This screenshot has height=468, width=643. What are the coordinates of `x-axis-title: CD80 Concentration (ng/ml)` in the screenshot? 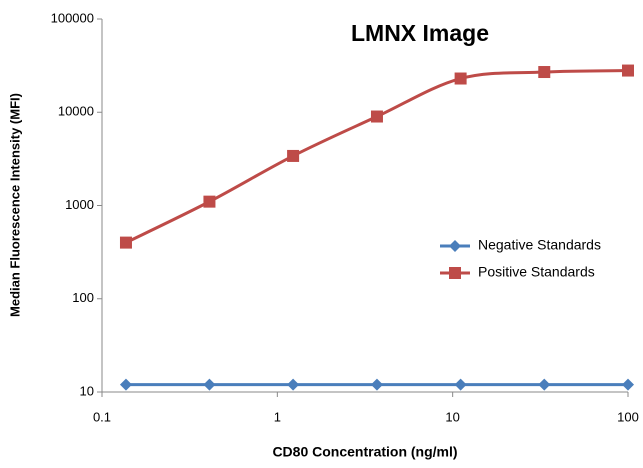 It's located at (364, 452).